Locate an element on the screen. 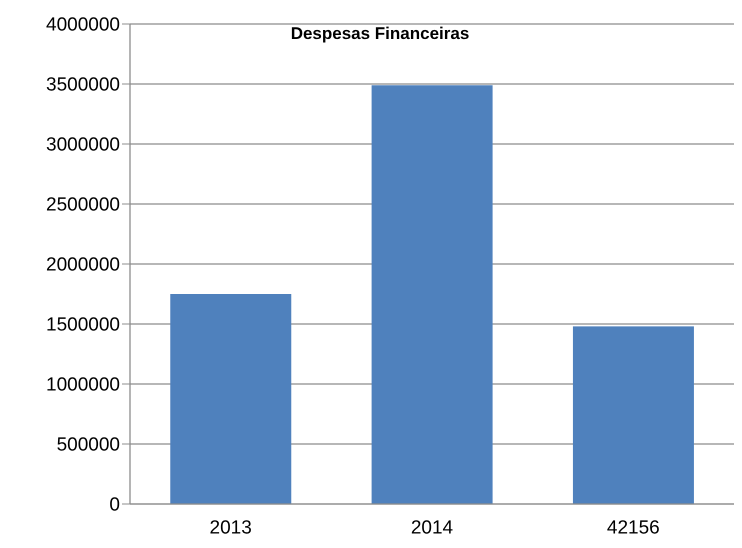 The image size is (742, 548). y-tick-label: 1500000 is located at coordinates (83, 325).